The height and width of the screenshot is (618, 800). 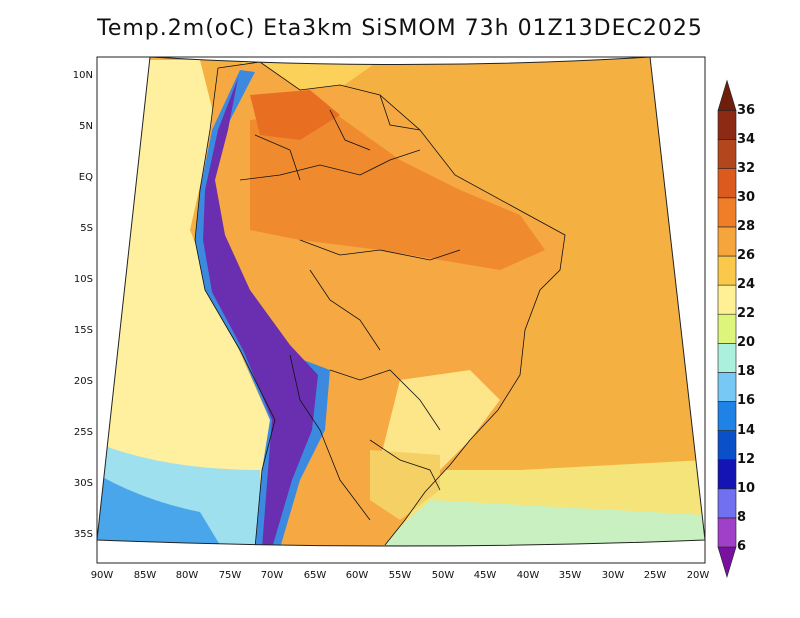 What do you see at coordinates (746, 400) in the screenshot?
I see `colorbar-label: 16` at bounding box center [746, 400].